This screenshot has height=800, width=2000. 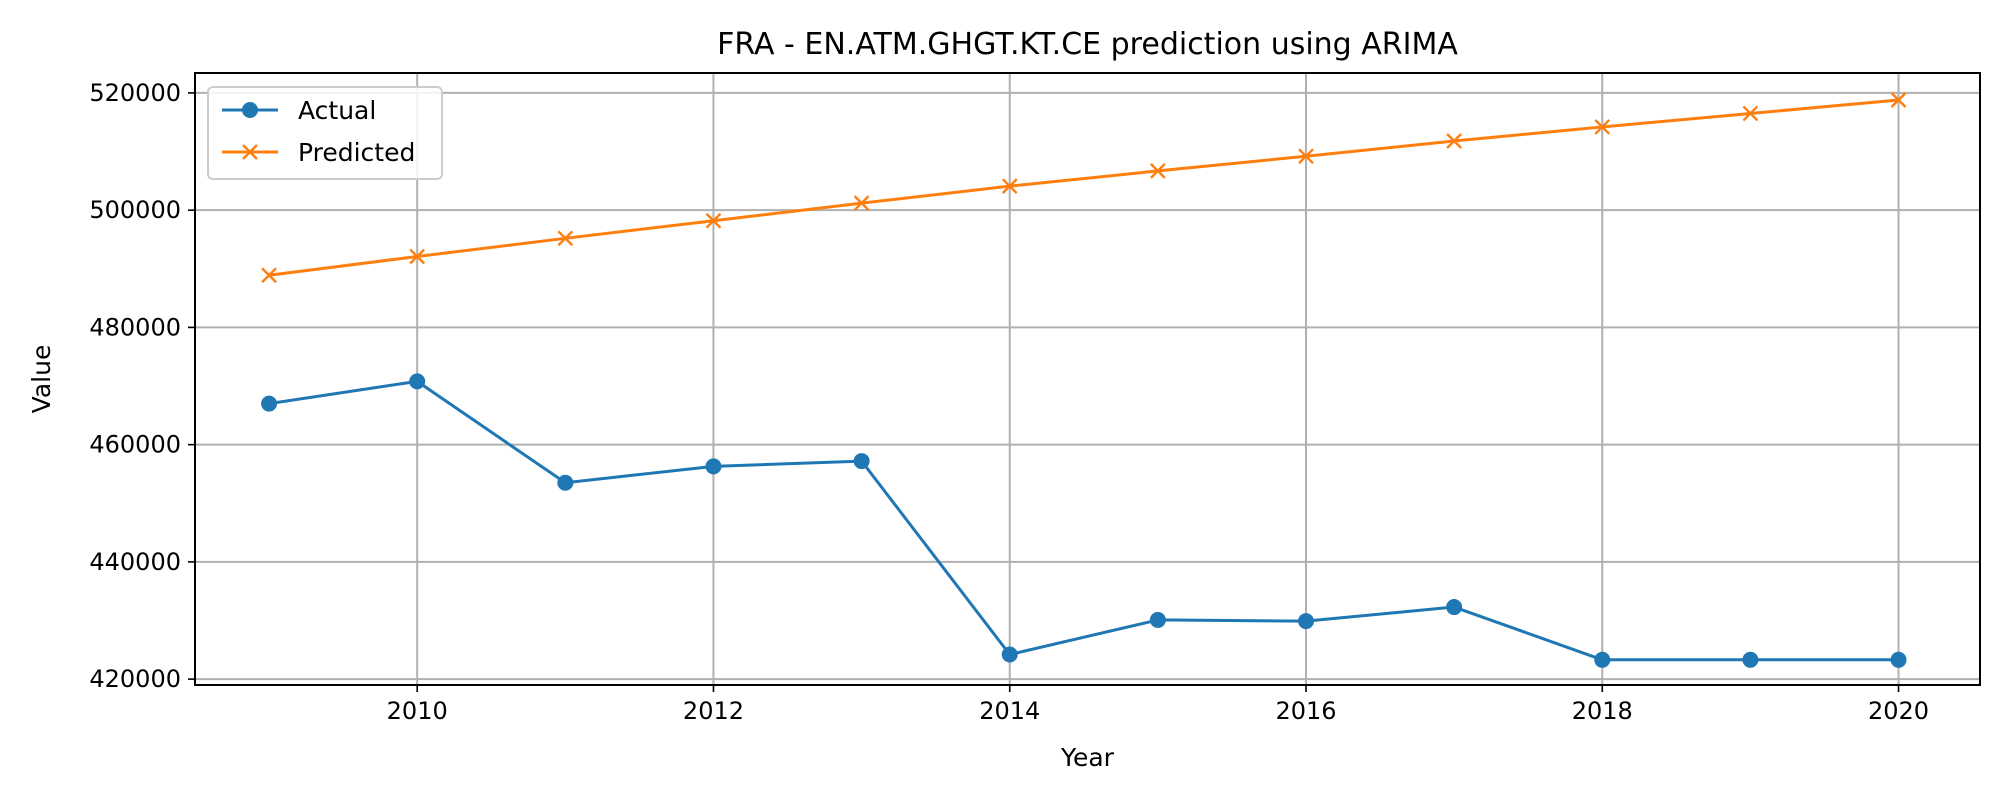 What do you see at coordinates (713, 711) in the screenshot?
I see `x-tick-label: 2012` at bounding box center [713, 711].